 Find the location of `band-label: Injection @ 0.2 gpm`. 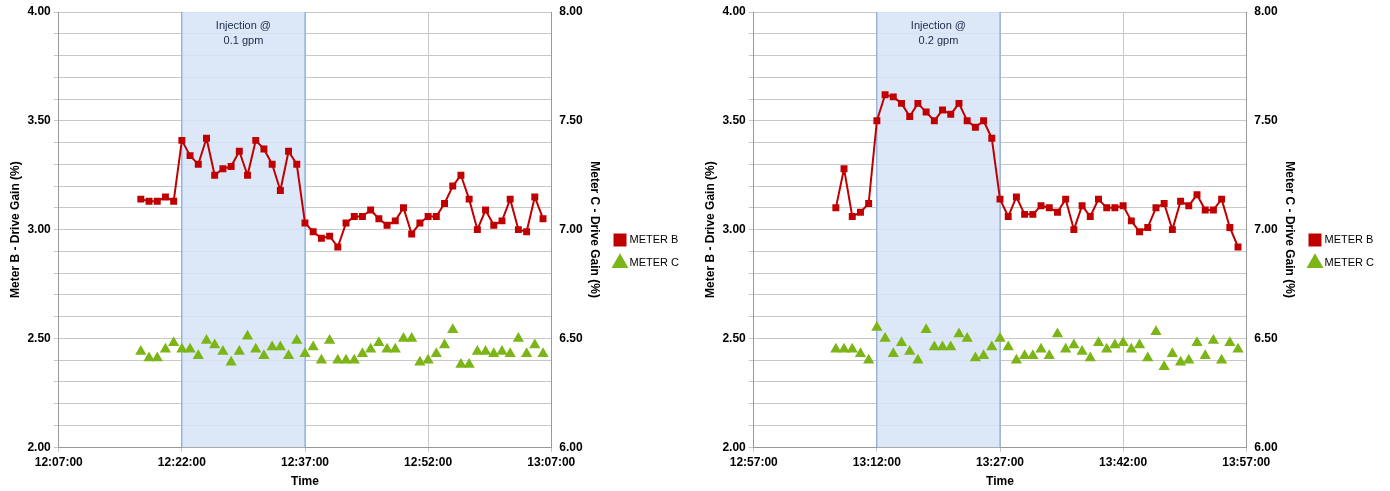

band-label: Injection @ 0.2 gpm is located at coordinates (938, 32).